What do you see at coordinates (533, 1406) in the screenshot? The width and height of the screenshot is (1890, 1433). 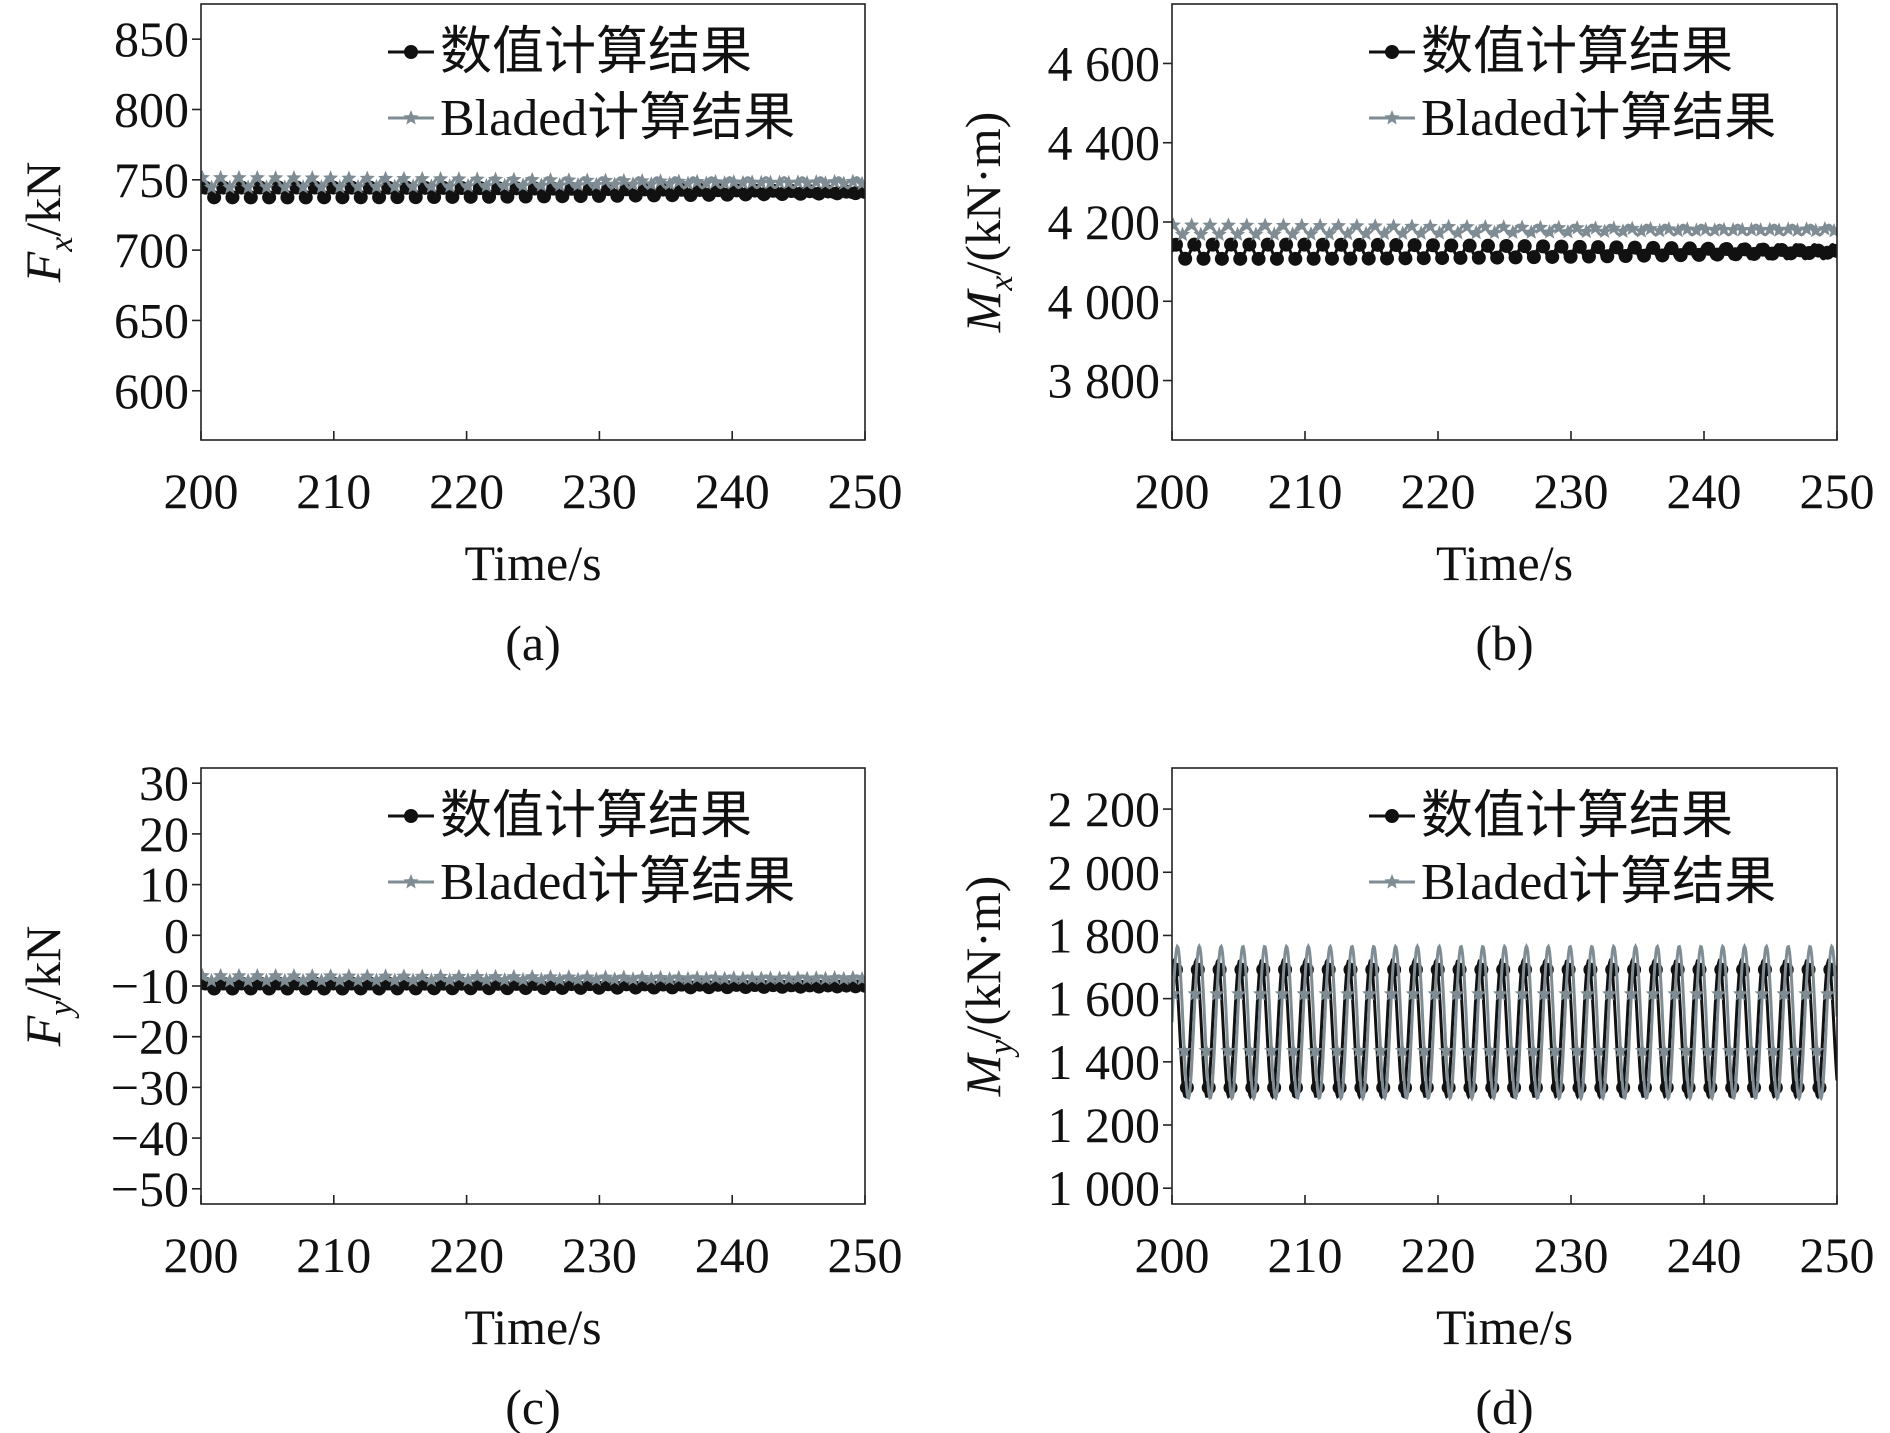 I see `panel-caption: (c)` at bounding box center [533, 1406].